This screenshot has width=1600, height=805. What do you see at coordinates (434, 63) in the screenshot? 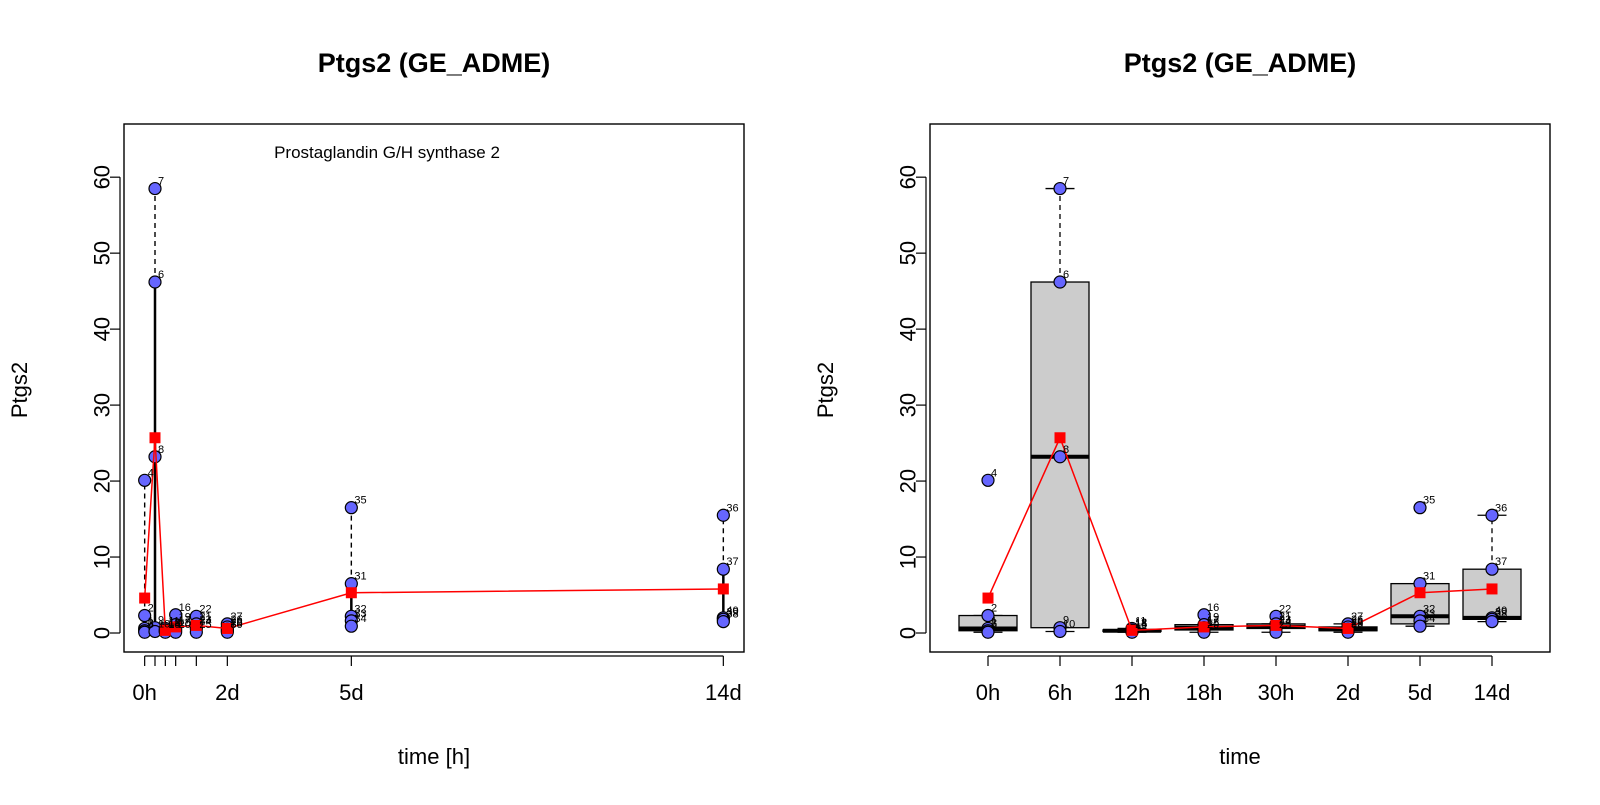
I see `panel-1-title: Ptgs2 (GE_ADME)` at bounding box center [434, 63].